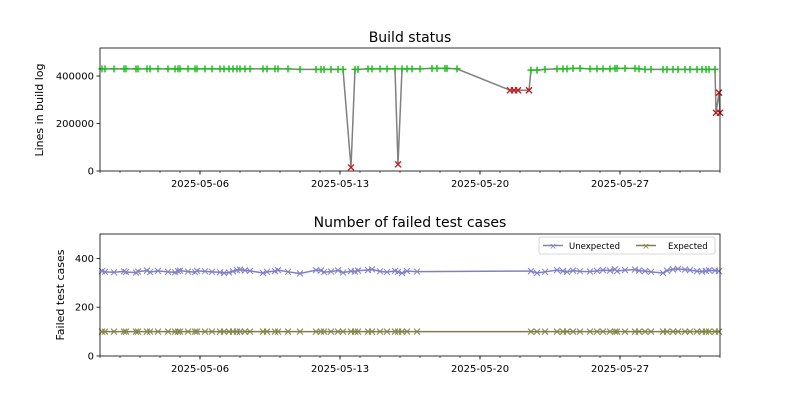 Image resolution: width=800 pixels, height=404 pixels. I want to click on build-status-ytick-label: 200000, so click(75, 124).